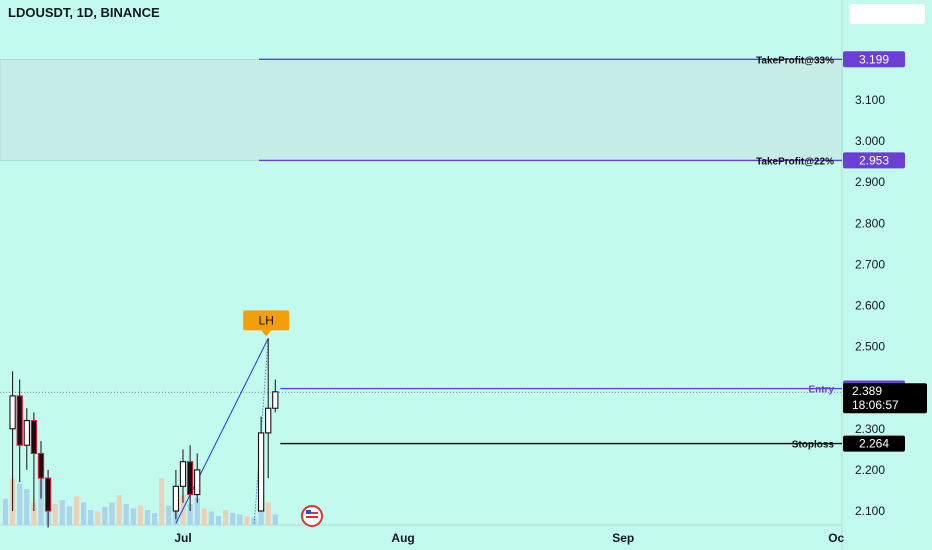  What do you see at coordinates (84, 12) in the screenshot?
I see `symbol-title: LDOUSDT, 1D, BINANCE` at bounding box center [84, 12].